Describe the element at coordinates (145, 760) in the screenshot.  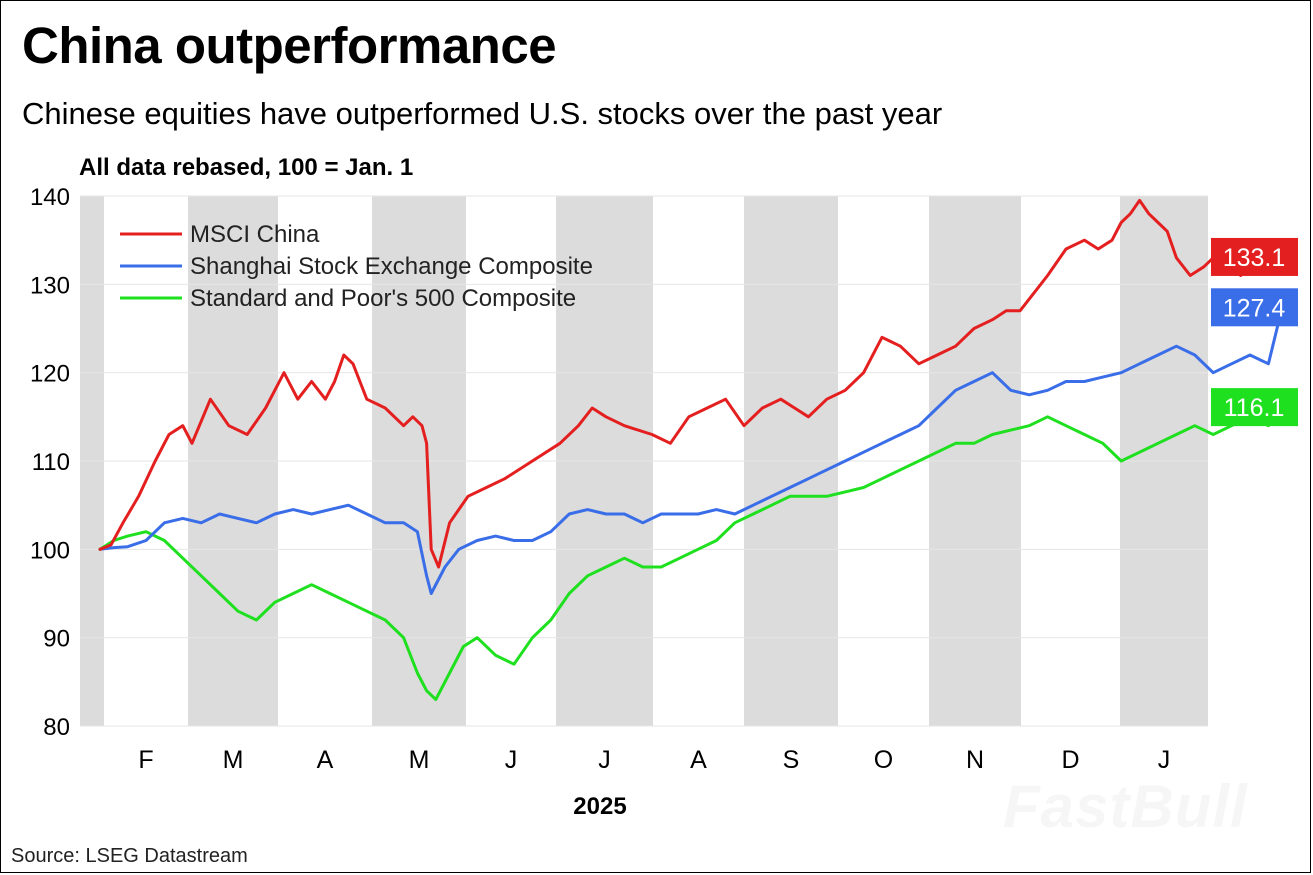
I see `x-tick-label: F` at that location.